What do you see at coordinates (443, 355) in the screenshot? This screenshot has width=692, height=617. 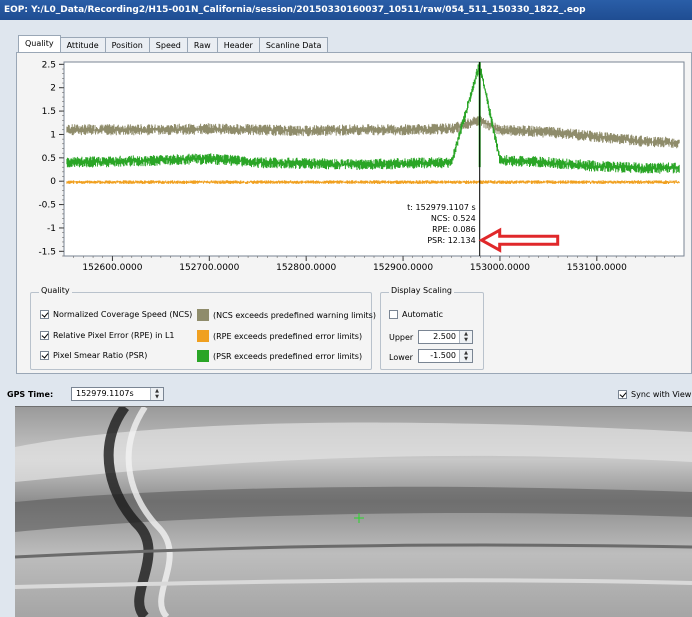 I see `lower-value: -1.500` at bounding box center [443, 355].